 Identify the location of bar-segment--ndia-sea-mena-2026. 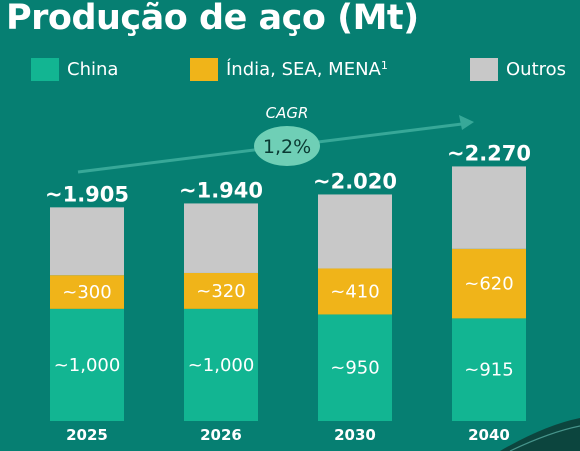
(221, 290).